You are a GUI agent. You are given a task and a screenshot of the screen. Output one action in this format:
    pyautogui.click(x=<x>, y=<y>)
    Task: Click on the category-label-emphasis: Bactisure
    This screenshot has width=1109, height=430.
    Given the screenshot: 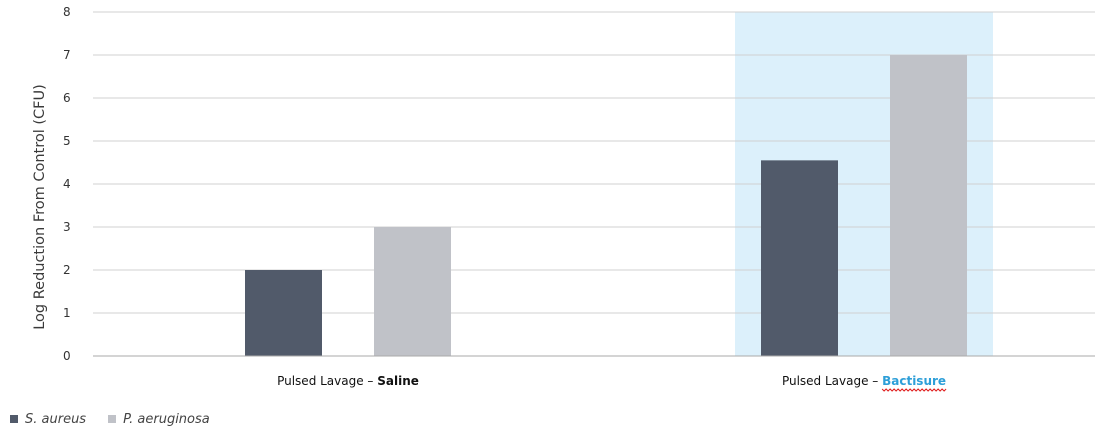 What is the action you would take?
    pyautogui.click(x=914, y=381)
    